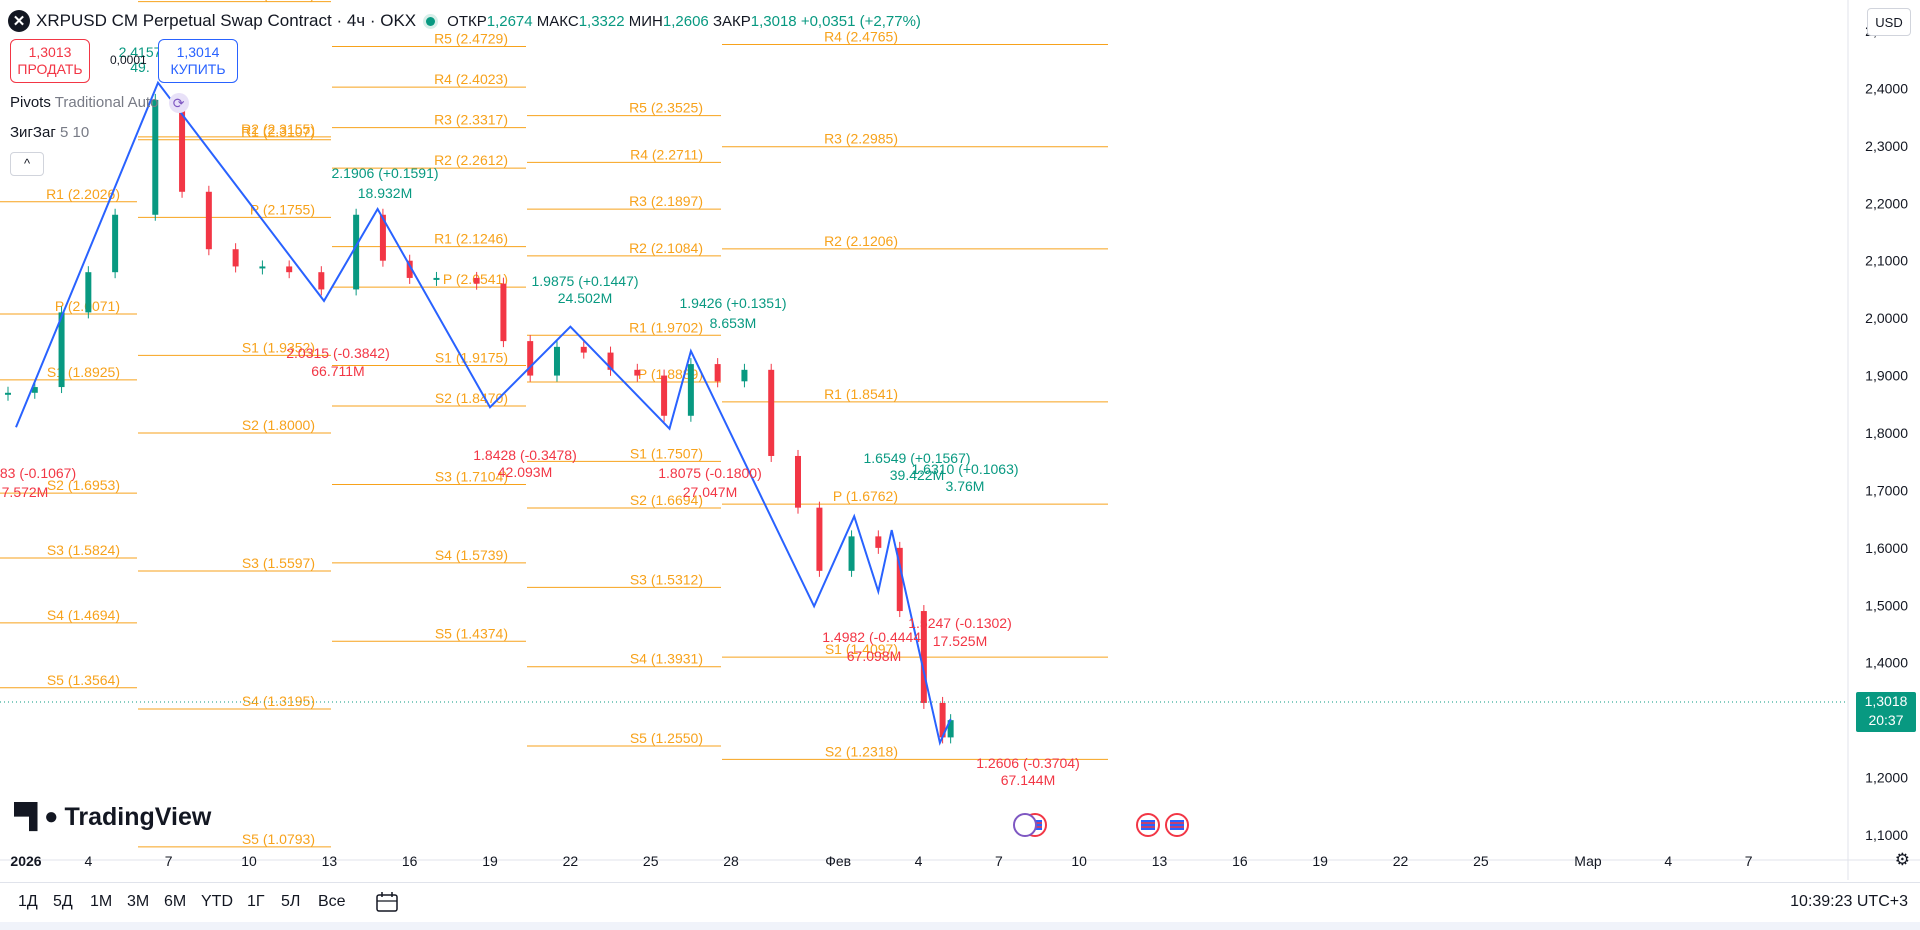  Describe the element at coordinates (332, 901) in the screenshot. I see `range-all: Все` at that location.